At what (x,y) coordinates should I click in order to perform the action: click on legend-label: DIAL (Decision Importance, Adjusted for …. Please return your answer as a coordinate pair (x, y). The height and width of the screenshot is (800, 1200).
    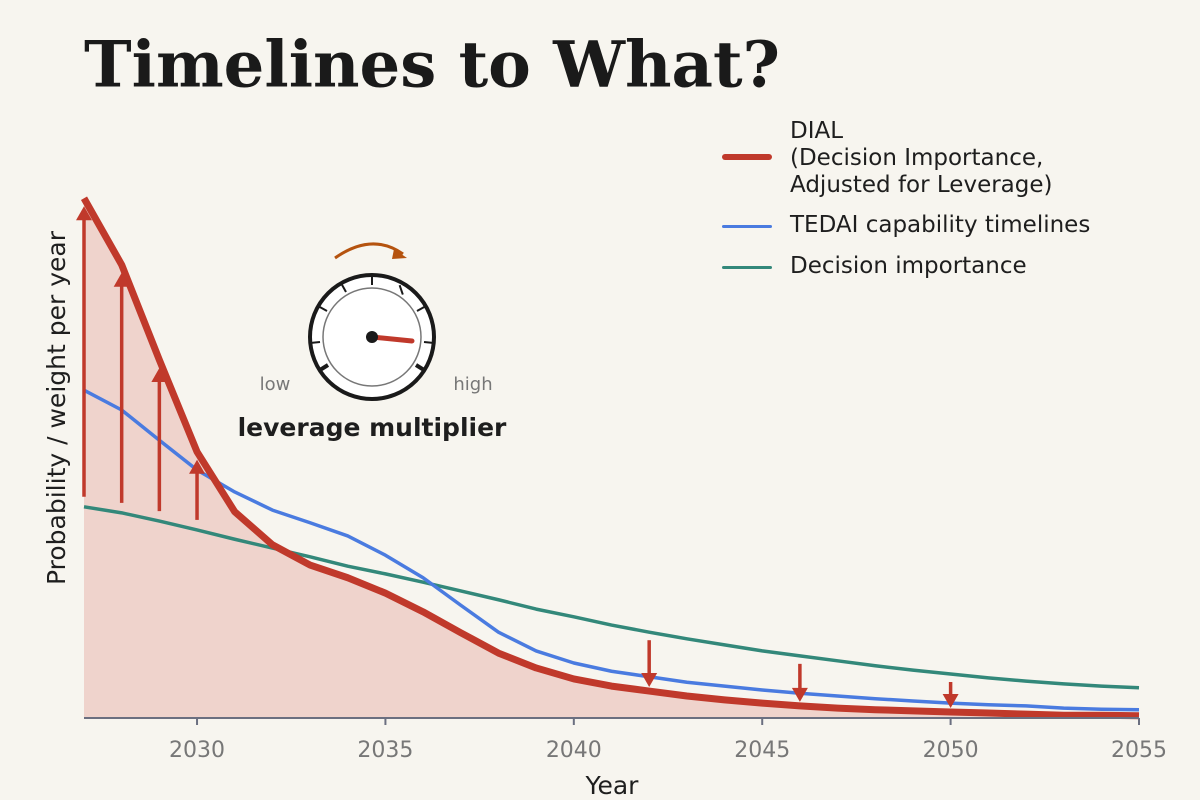
    Looking at the image, I should click on (921, 158).